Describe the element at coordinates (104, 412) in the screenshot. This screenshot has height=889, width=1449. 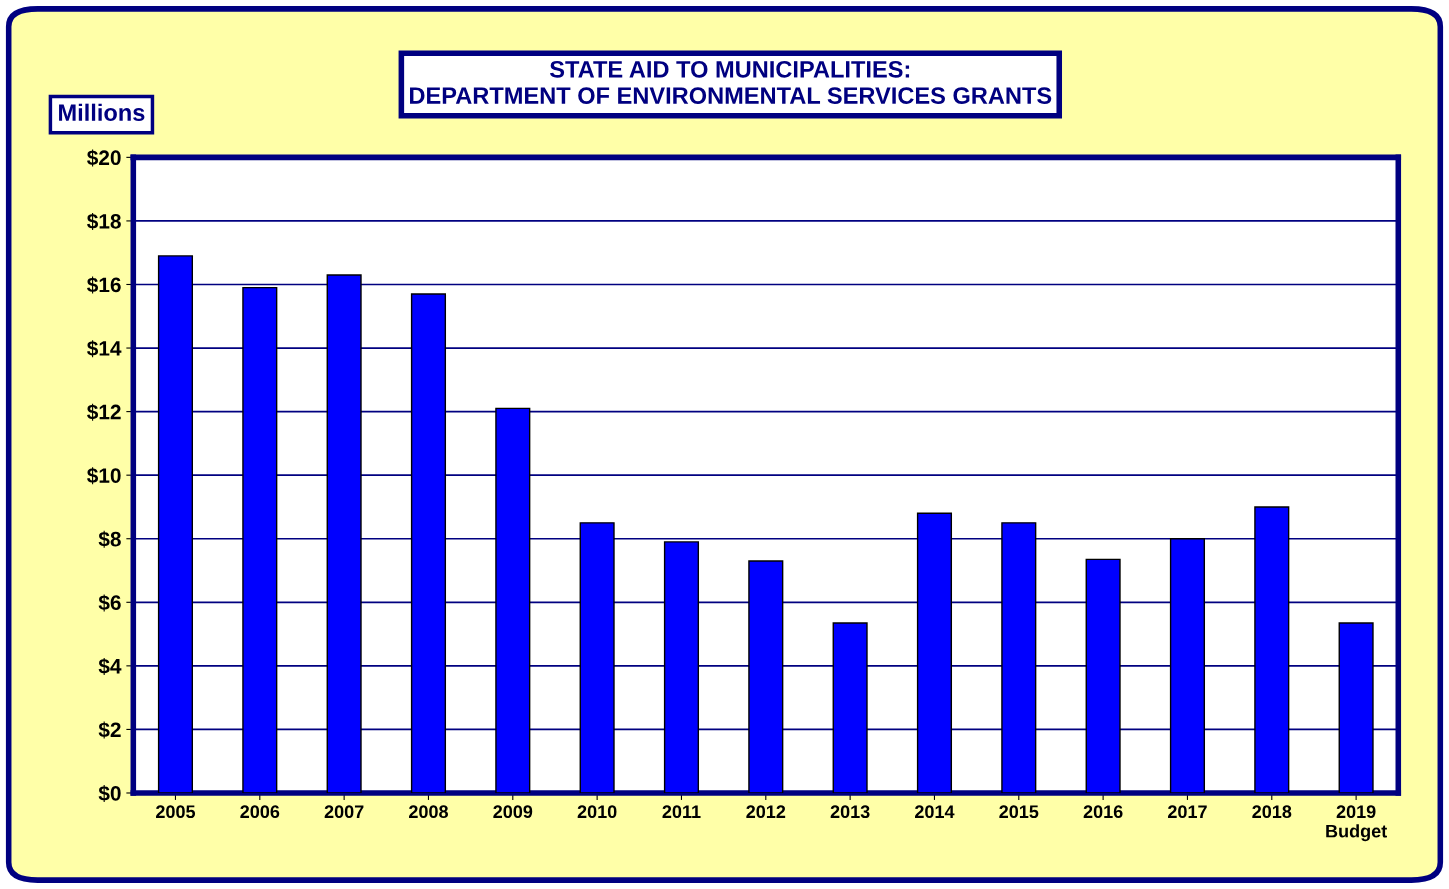
I see `y-tick-label: $12` at that location.